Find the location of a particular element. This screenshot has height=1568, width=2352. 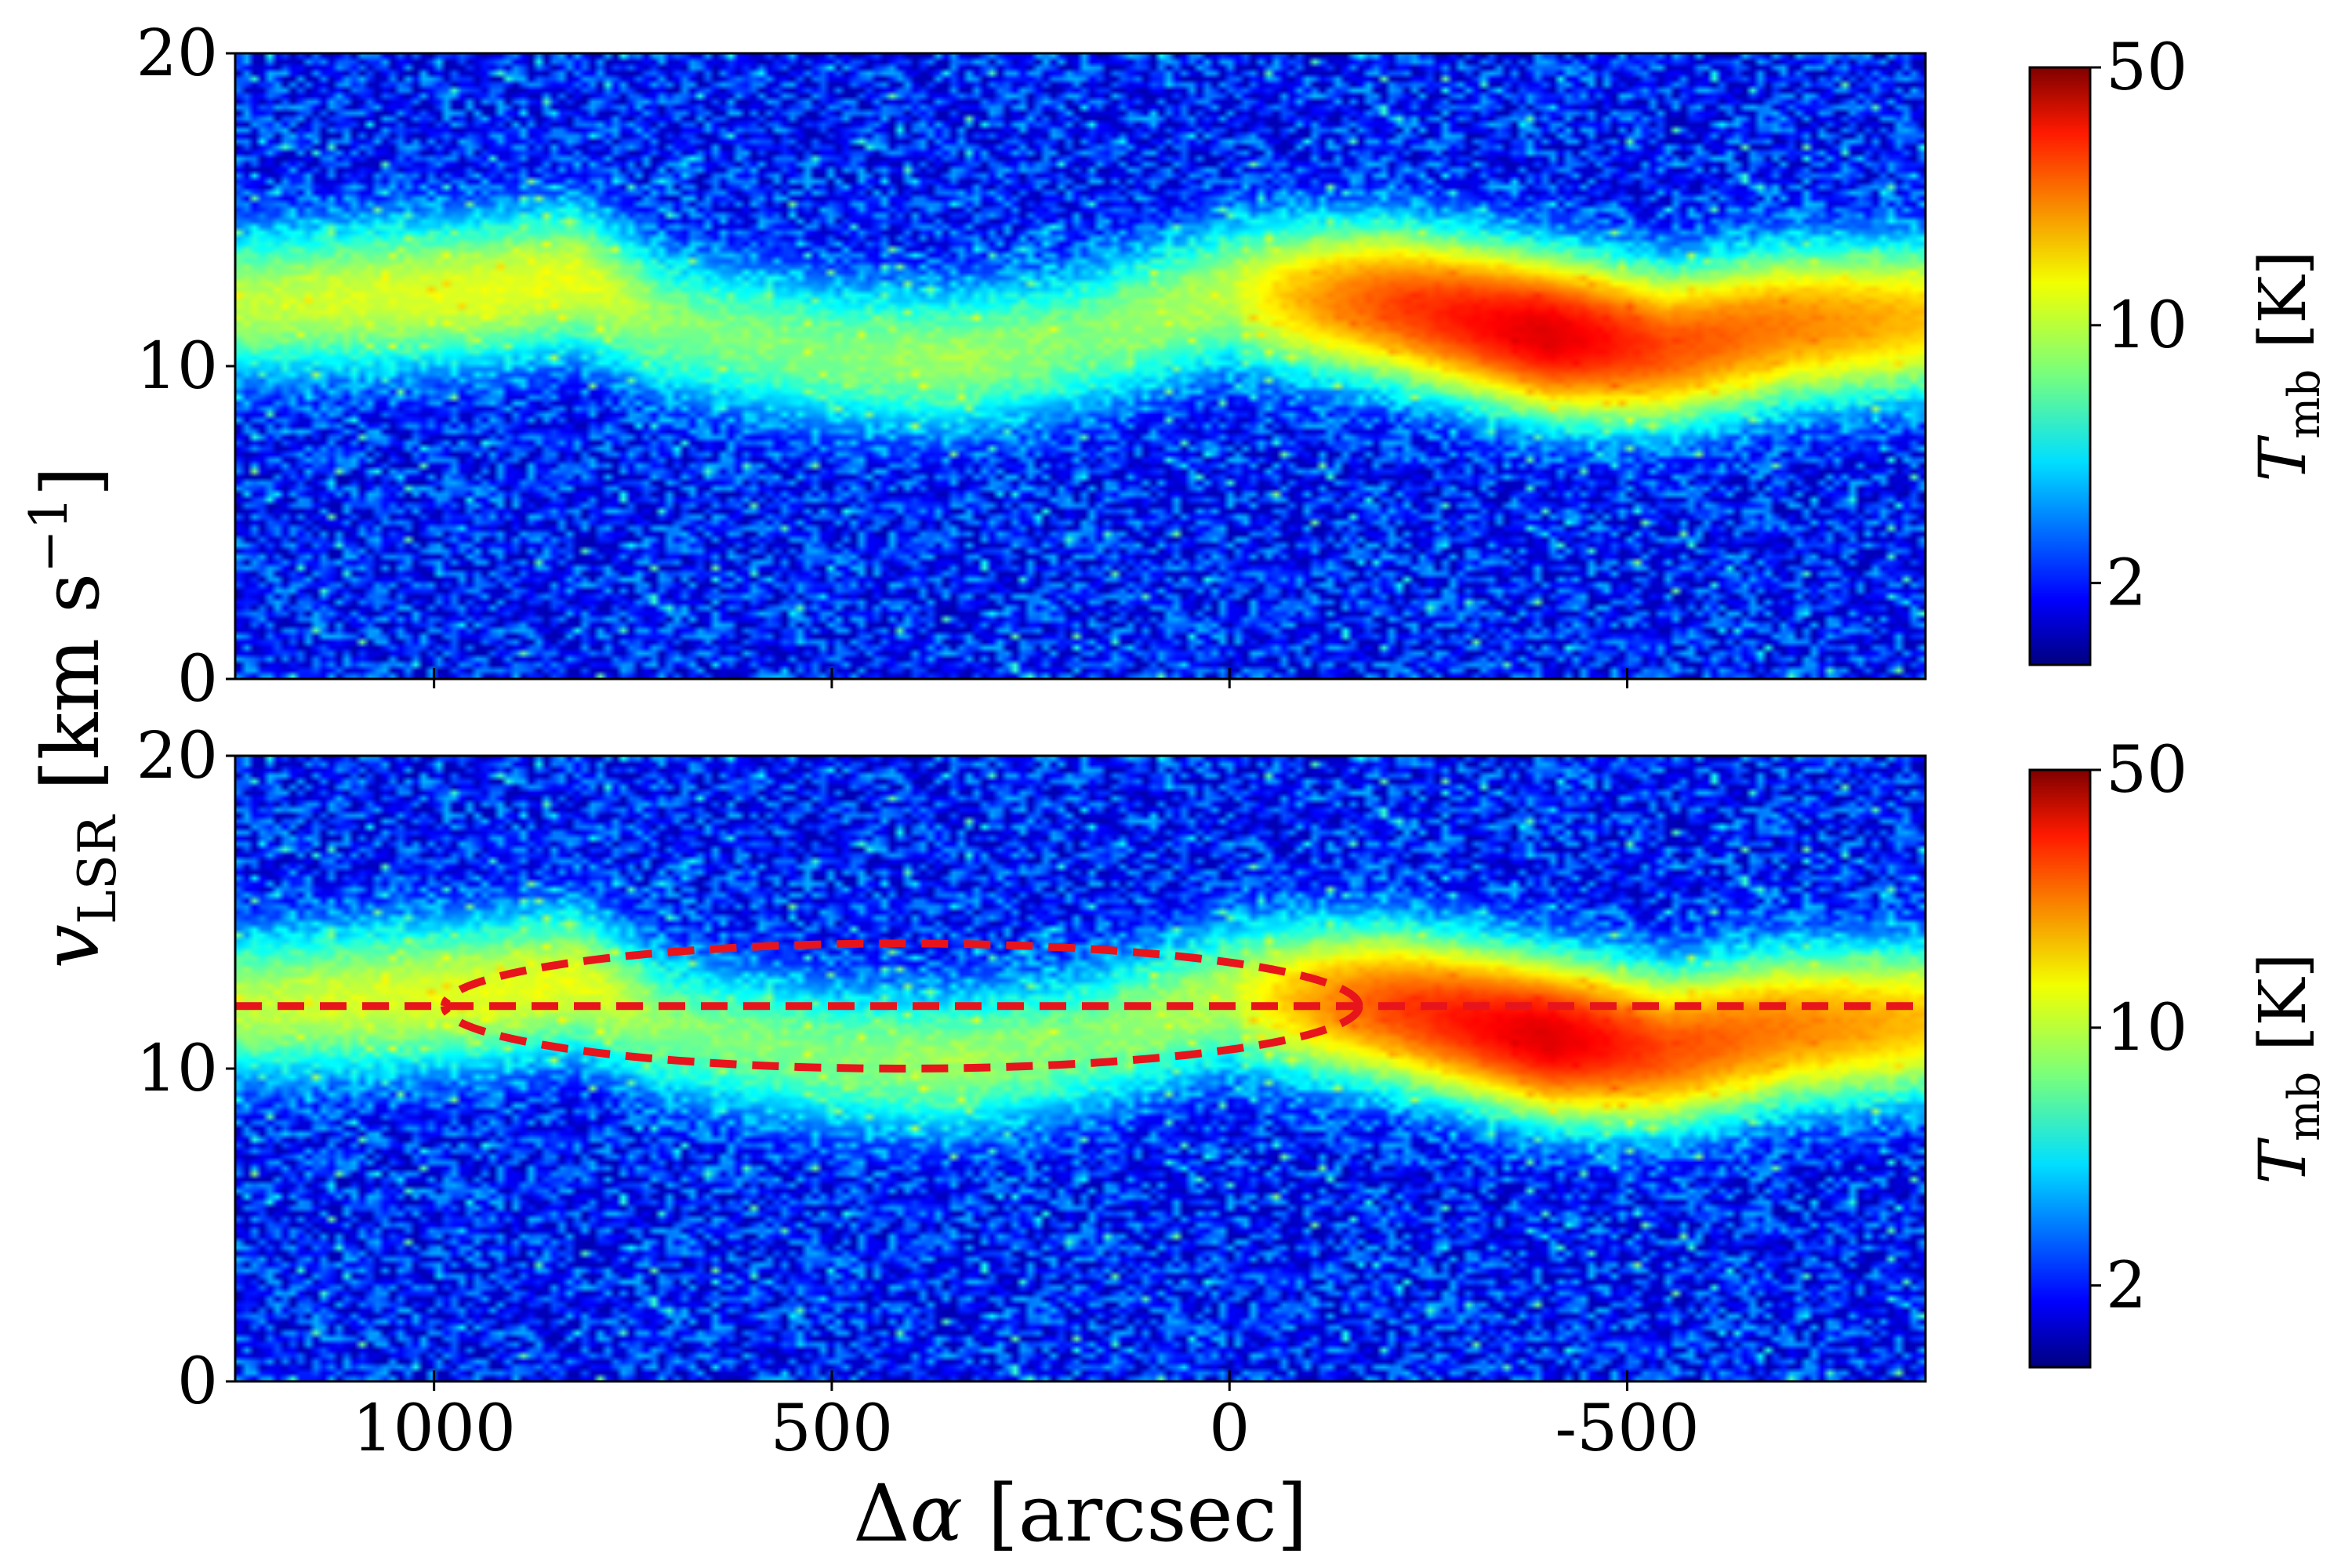

top-x-ticks is located at coordinates (1031, 678).